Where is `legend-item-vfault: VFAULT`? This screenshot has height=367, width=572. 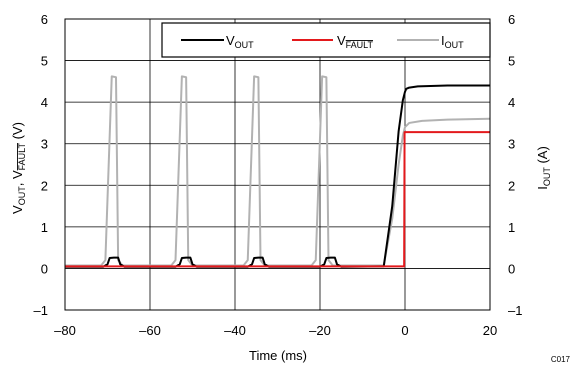
legend-item-vfault: VFAULT is located at coordinates (333, 41).